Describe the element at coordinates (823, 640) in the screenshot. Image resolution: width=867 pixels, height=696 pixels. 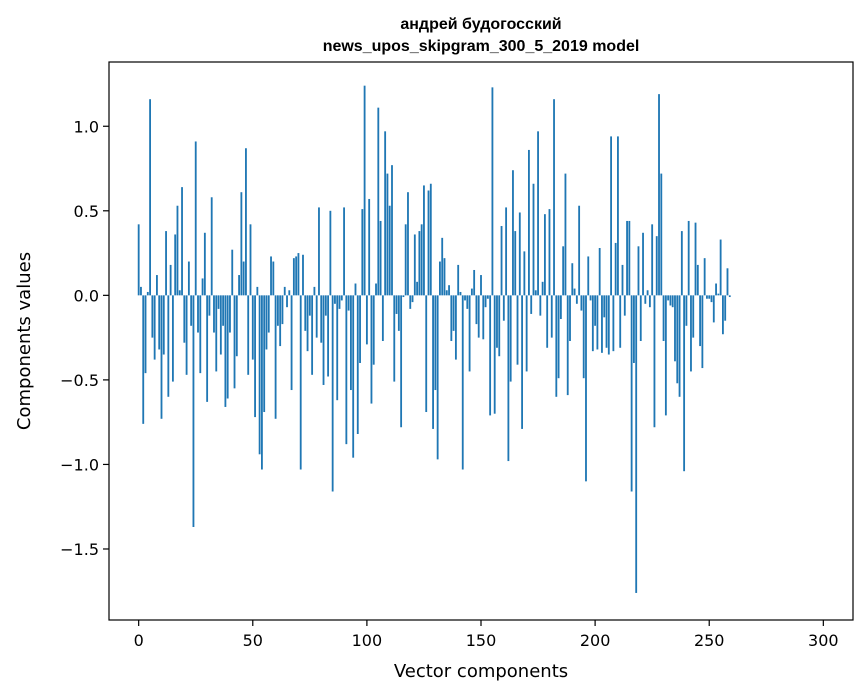
I see `x-tick-label: 300` at that location.